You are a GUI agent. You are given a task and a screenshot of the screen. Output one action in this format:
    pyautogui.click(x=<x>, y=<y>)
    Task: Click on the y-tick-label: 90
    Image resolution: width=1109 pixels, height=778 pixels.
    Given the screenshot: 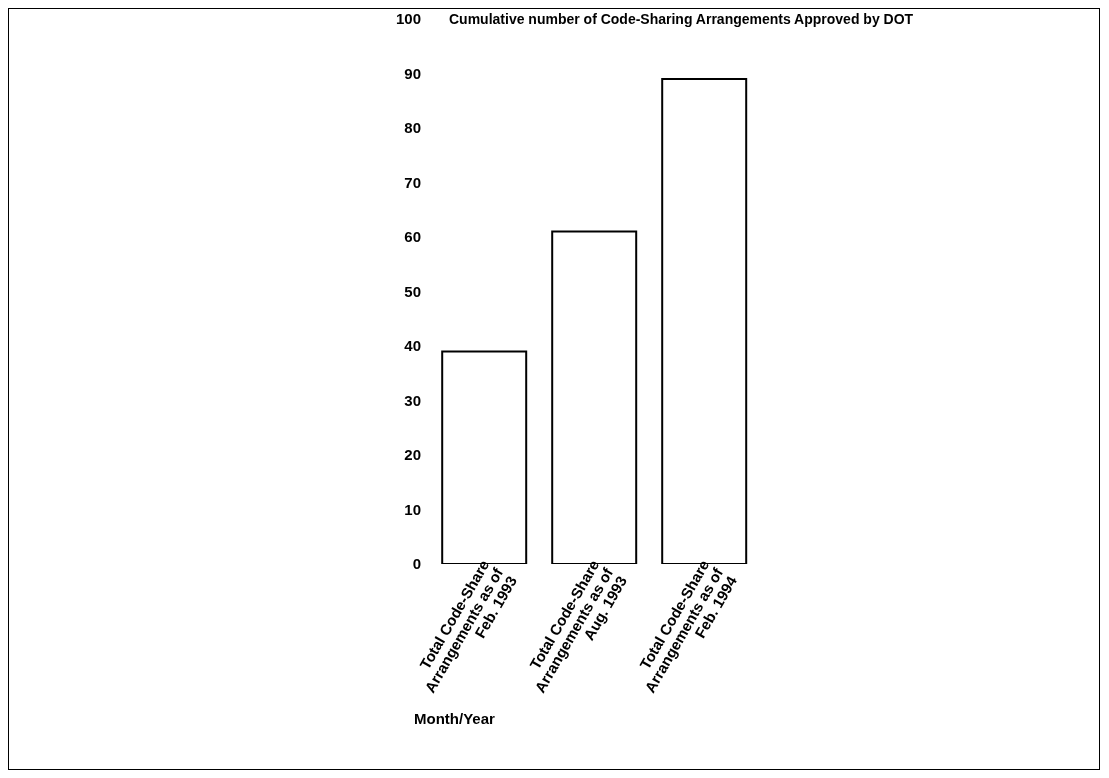 What is the action you would take?
    pyautogui.click(x=412, y=73)
    